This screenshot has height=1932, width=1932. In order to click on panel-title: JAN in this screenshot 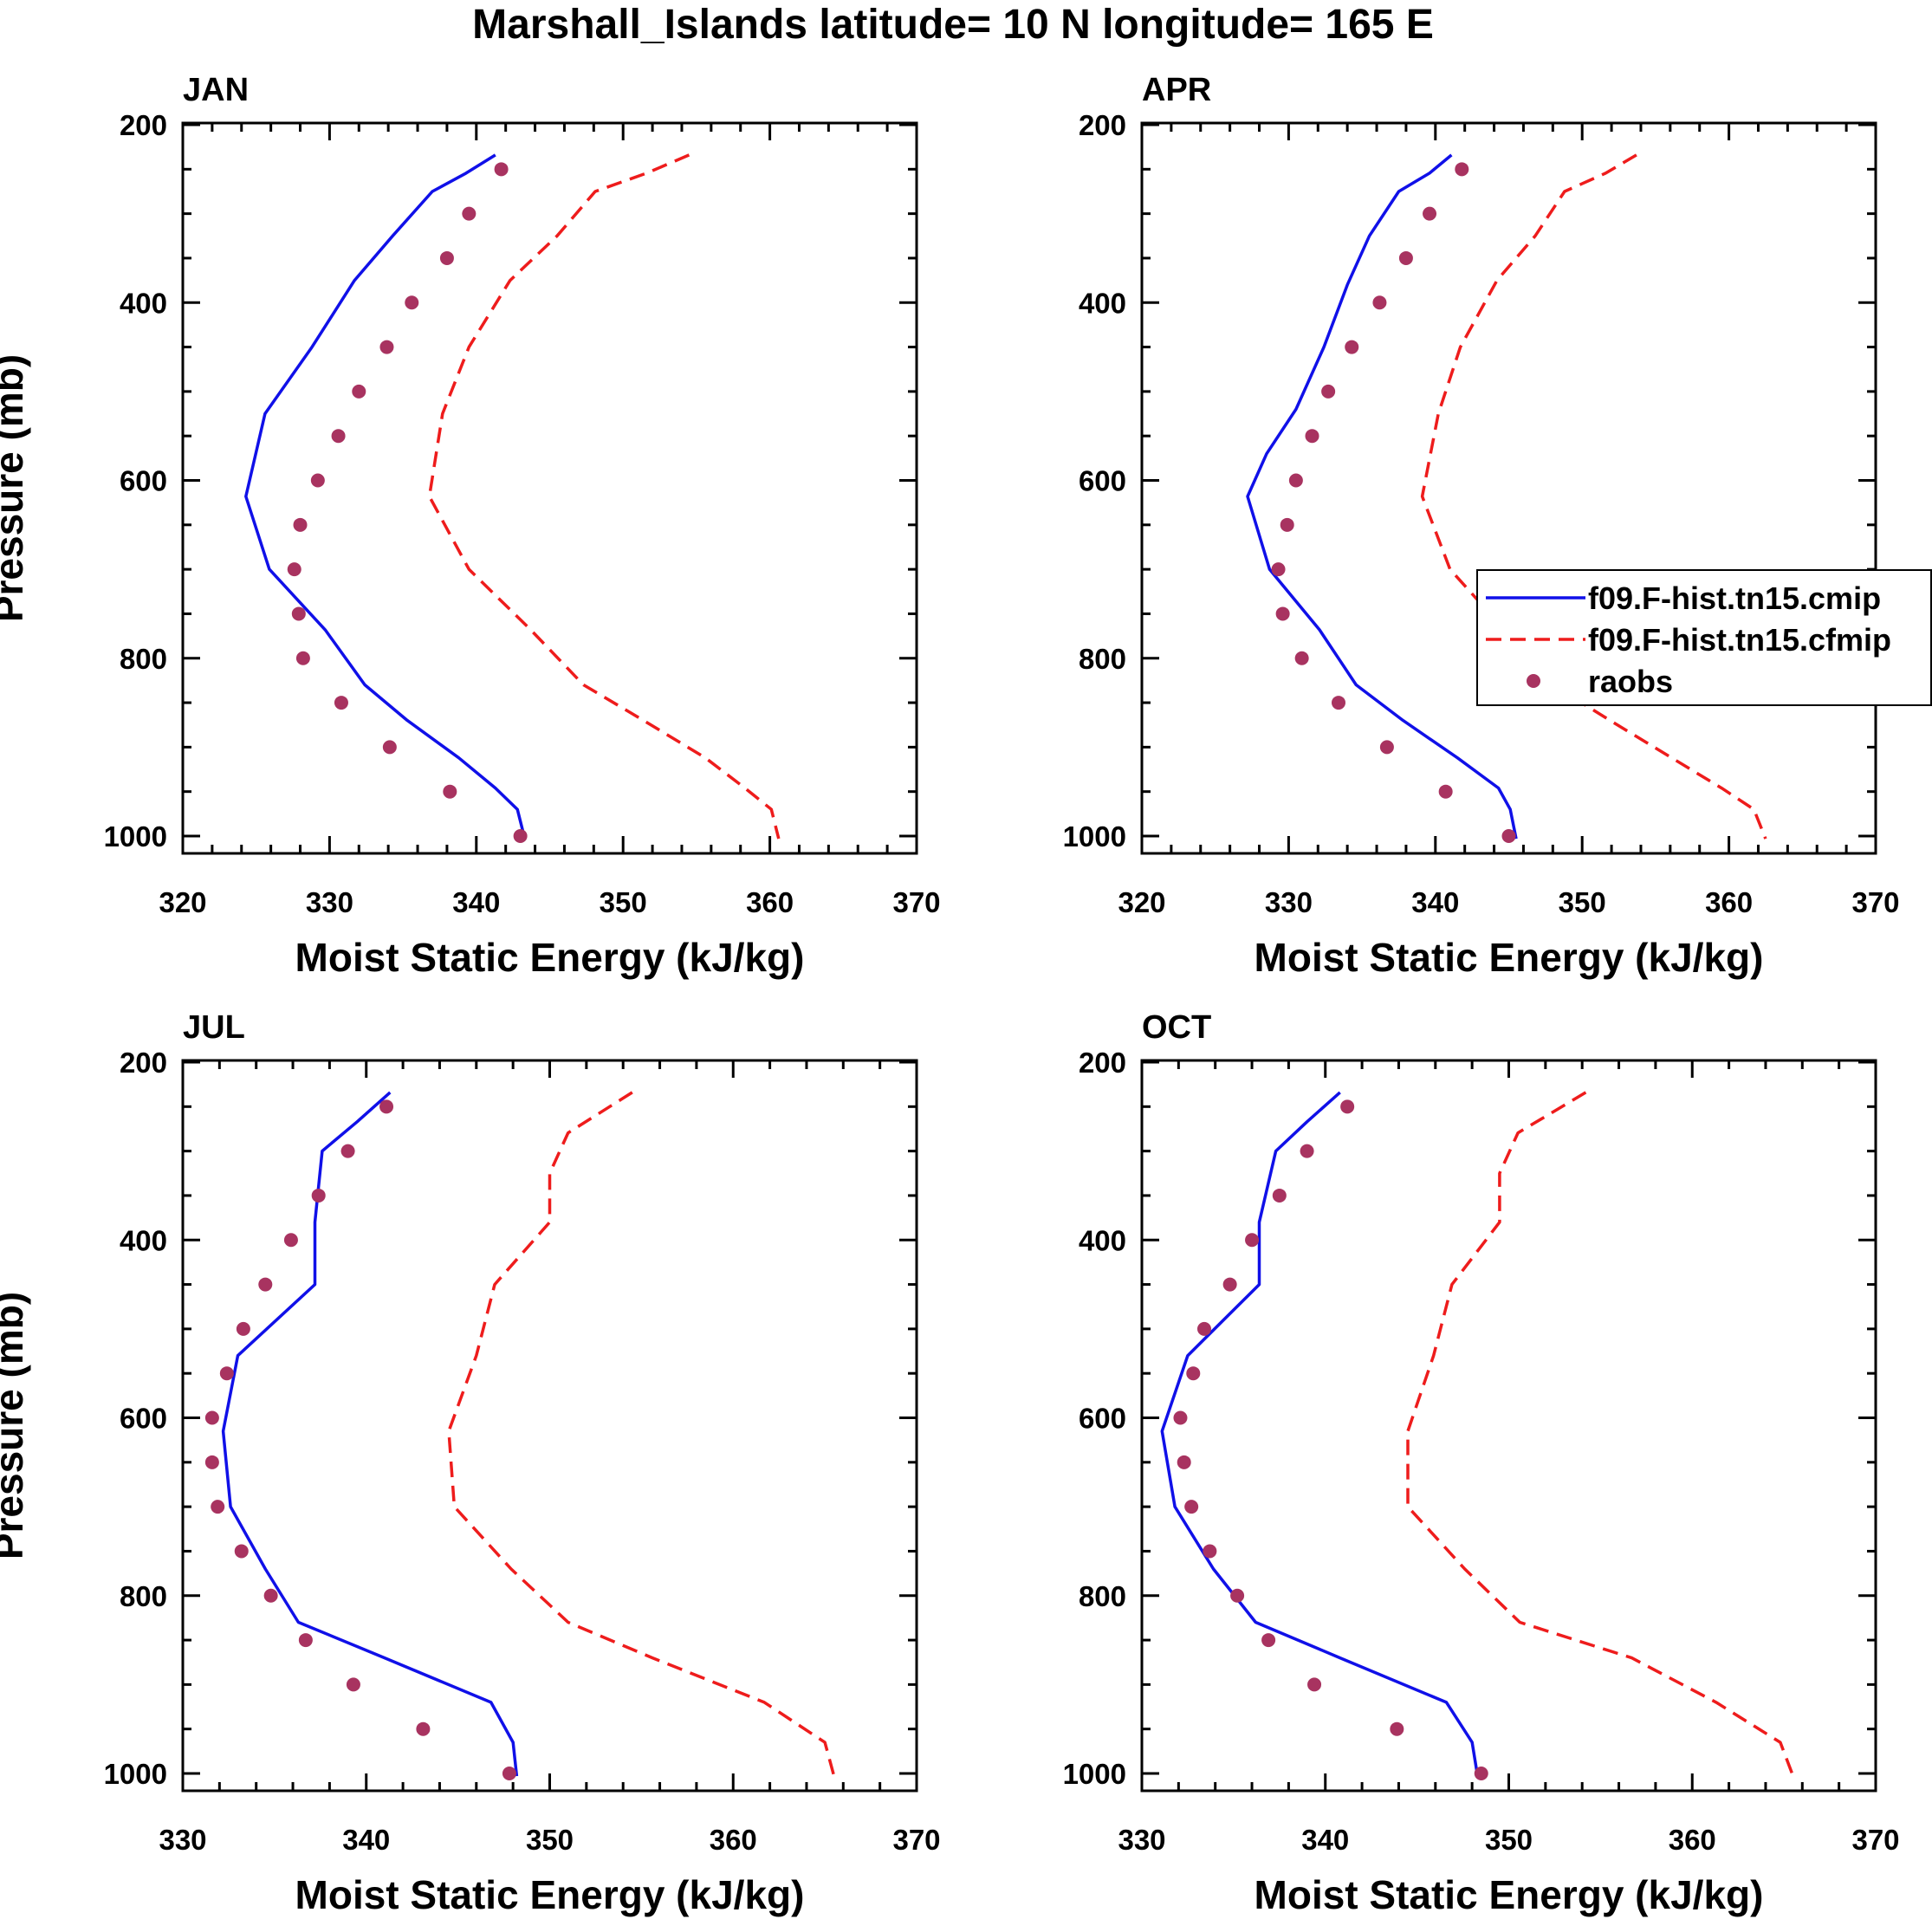, I will do `click(216, 90)`.